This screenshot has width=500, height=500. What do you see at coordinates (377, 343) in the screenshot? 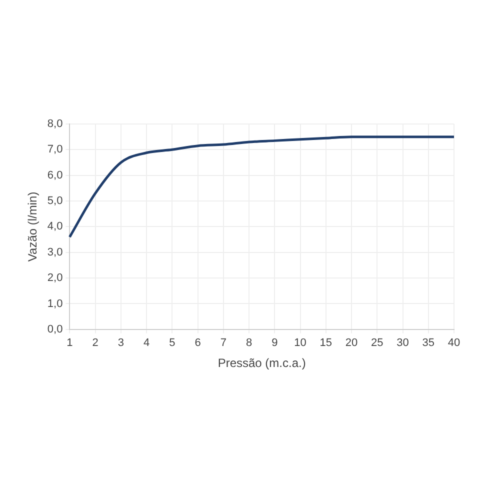
I see `x-tick-label: 25` at bounding box center [377, 343].